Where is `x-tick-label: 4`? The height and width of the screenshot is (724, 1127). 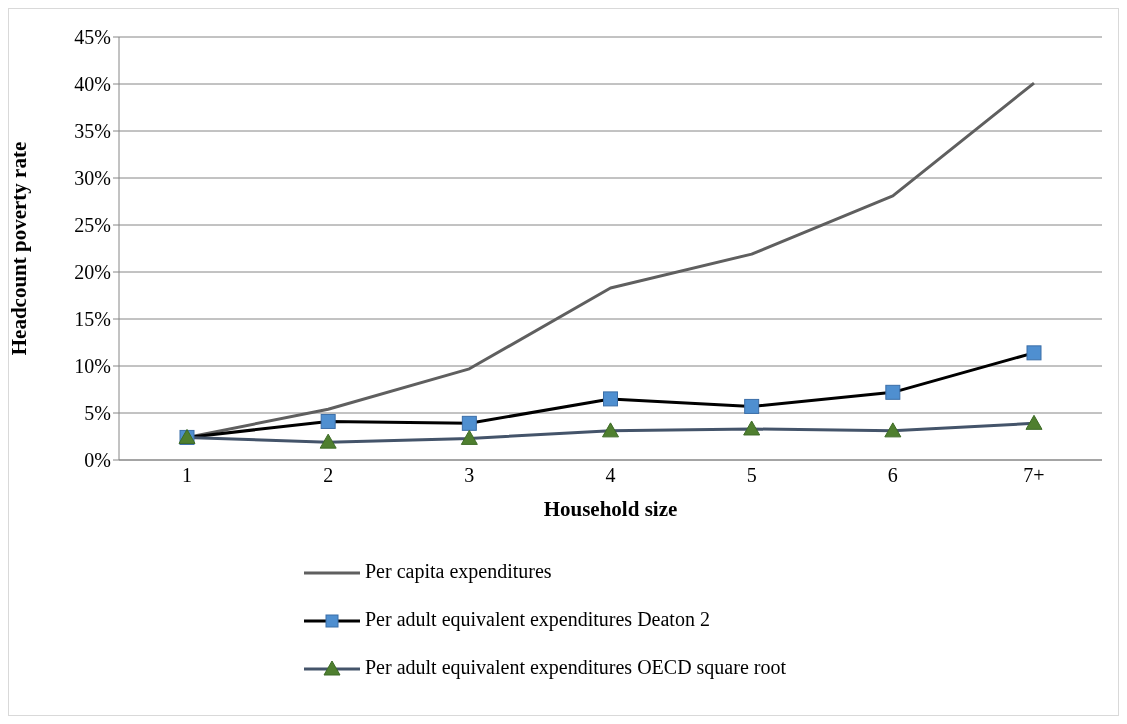
x-tick-label: 4 is located at coordinates (610, 475).